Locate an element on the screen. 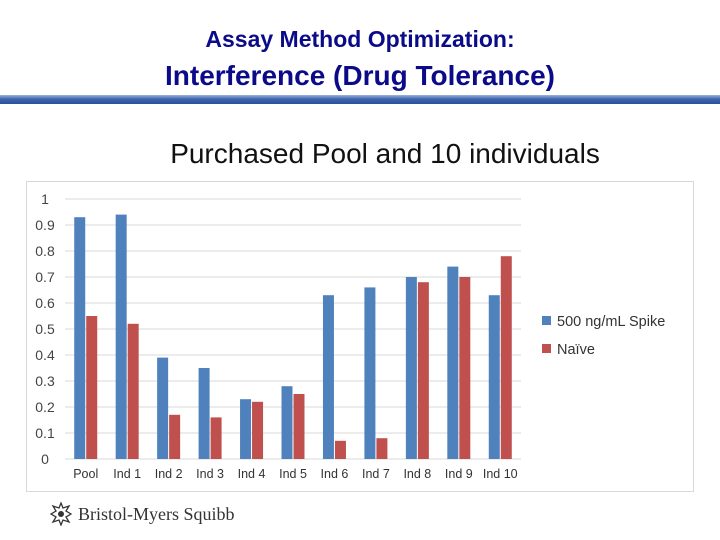 The height and width of the screenshot is (540, 720). chart-title: Purchased Pool and 10 individuals is located at coordinates (385, 153).